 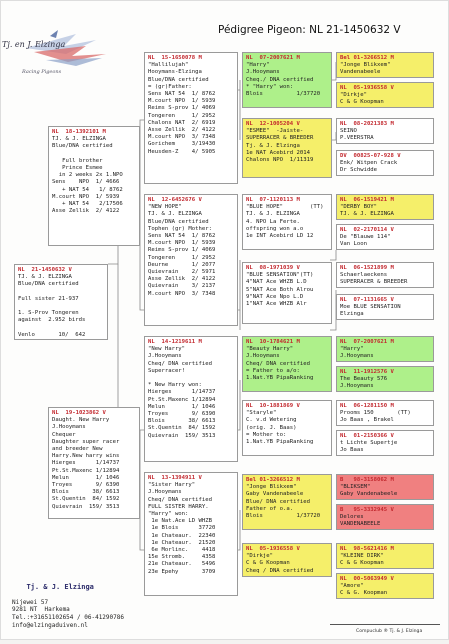 I want to click on compiled-by-credit: Compuclub ® Tj. & J. Elzinga, so click(x=389, y=631).